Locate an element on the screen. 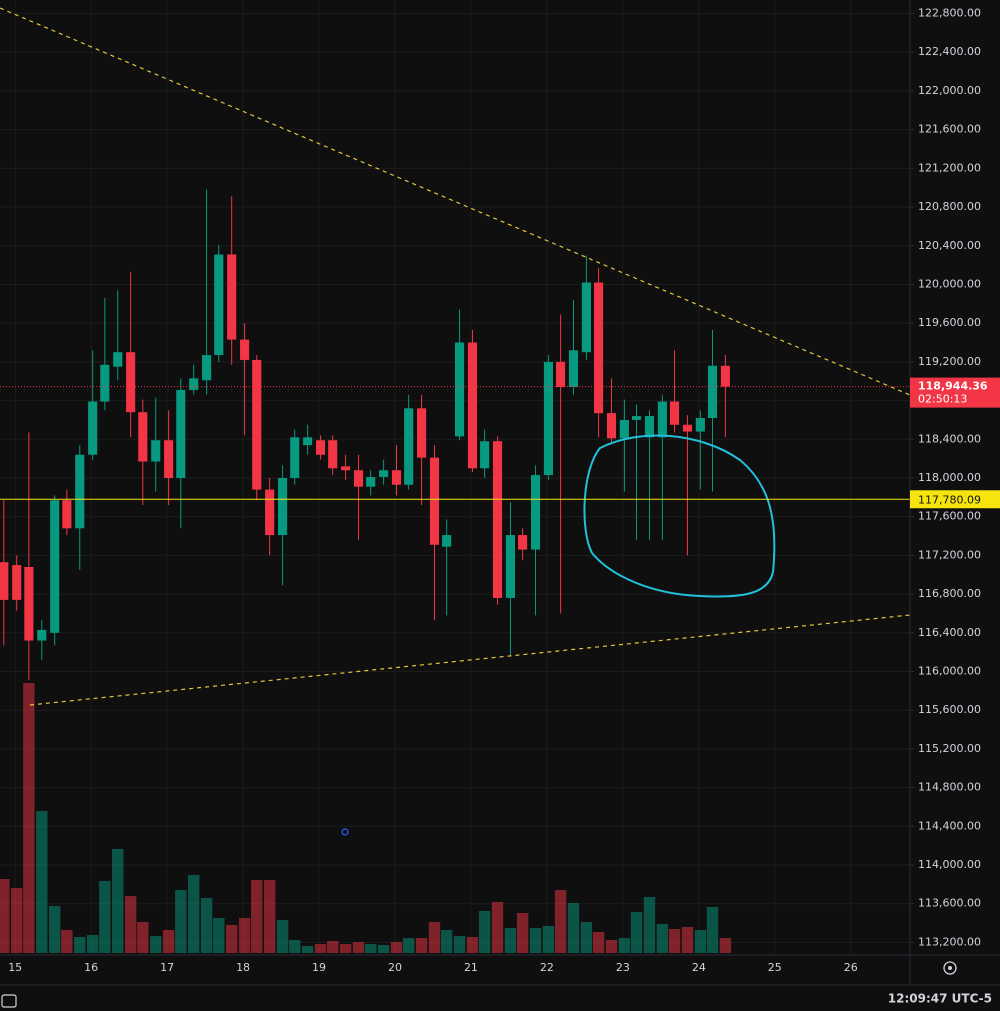 The width and height of the screenshot is (1000, 1011). price-line-label-box is located at coordinates (955, 499).